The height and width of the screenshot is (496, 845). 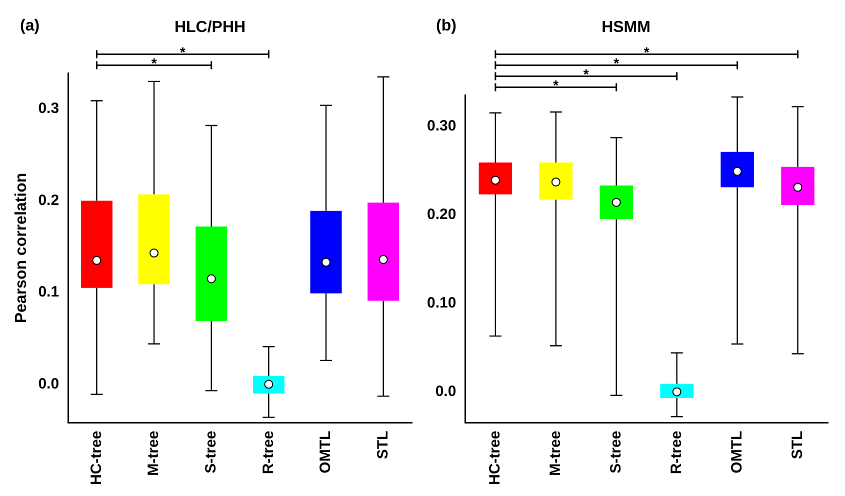 What do you see at coordinates (49, 200) in the screenshot?
I see `y-tick-label: 0.2` at bounding box center [49, 200].